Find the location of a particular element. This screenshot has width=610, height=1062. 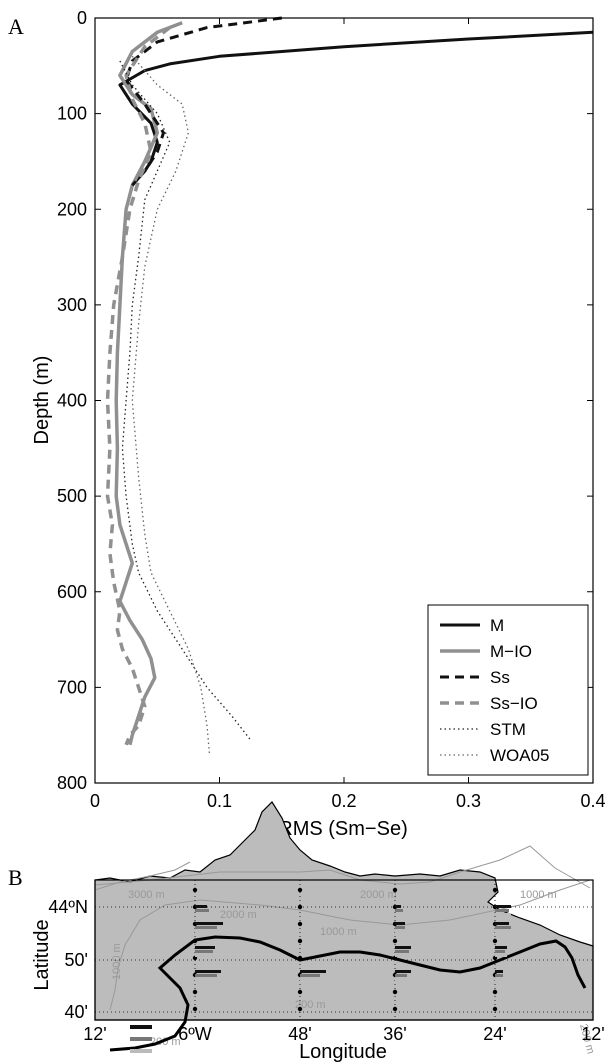

isobath-200-m is located at coordinates (348, 993).